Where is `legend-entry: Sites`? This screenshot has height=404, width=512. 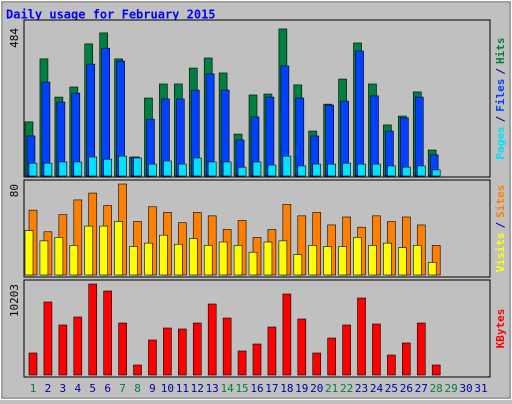
legend-entry: Sites is located at coordinates (500, 201).